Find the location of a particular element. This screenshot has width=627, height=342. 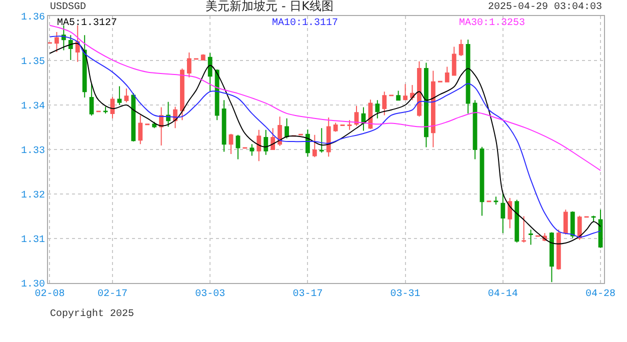

series-label: MA5:1.3127 is located at coordinates (87, 23).